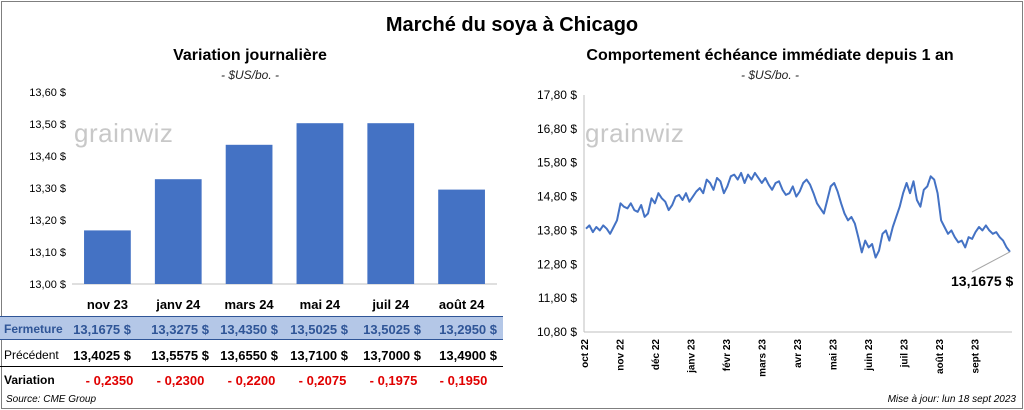 This screenshot has height=410, width=1024. Describe the element at coordinates (557, 230) in the screenshot. I see `line-ytick-label: 13,80 $` at that location.